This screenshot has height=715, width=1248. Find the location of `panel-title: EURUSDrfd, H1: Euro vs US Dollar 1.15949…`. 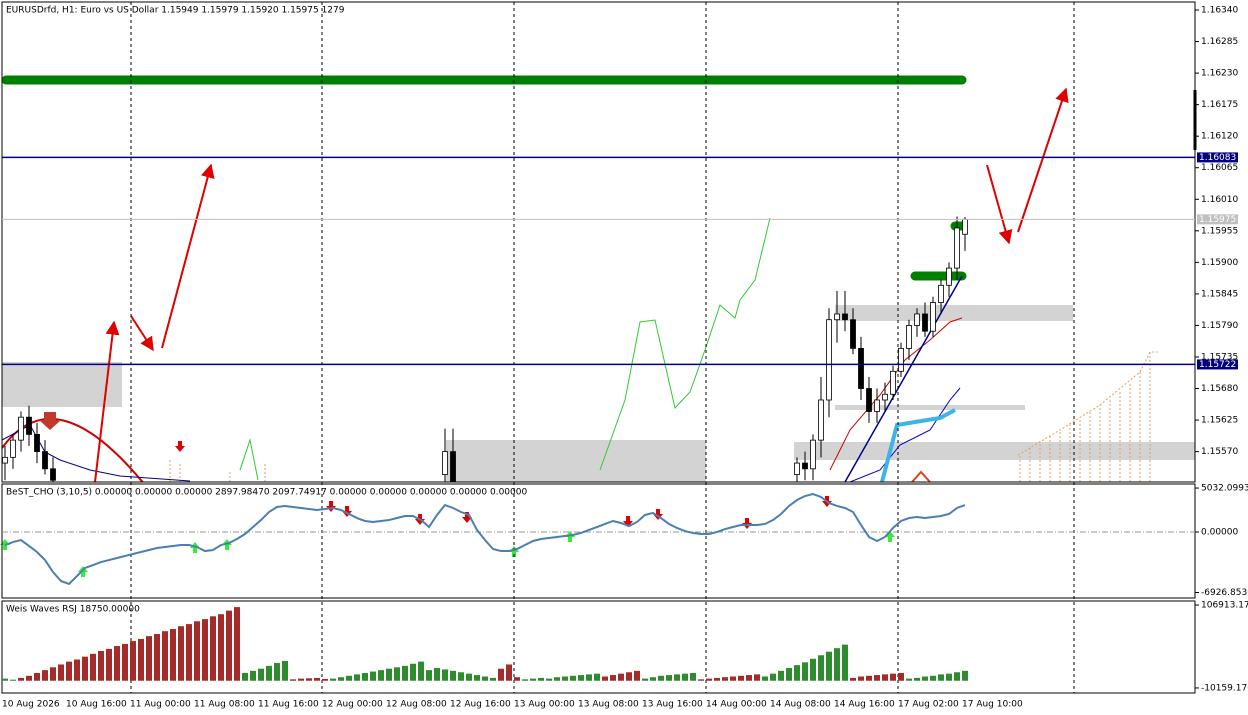

panel-title: EURUSDrfd, H1: Euro vs US Dollar 1.15949… is located at coordinates (175, 11).